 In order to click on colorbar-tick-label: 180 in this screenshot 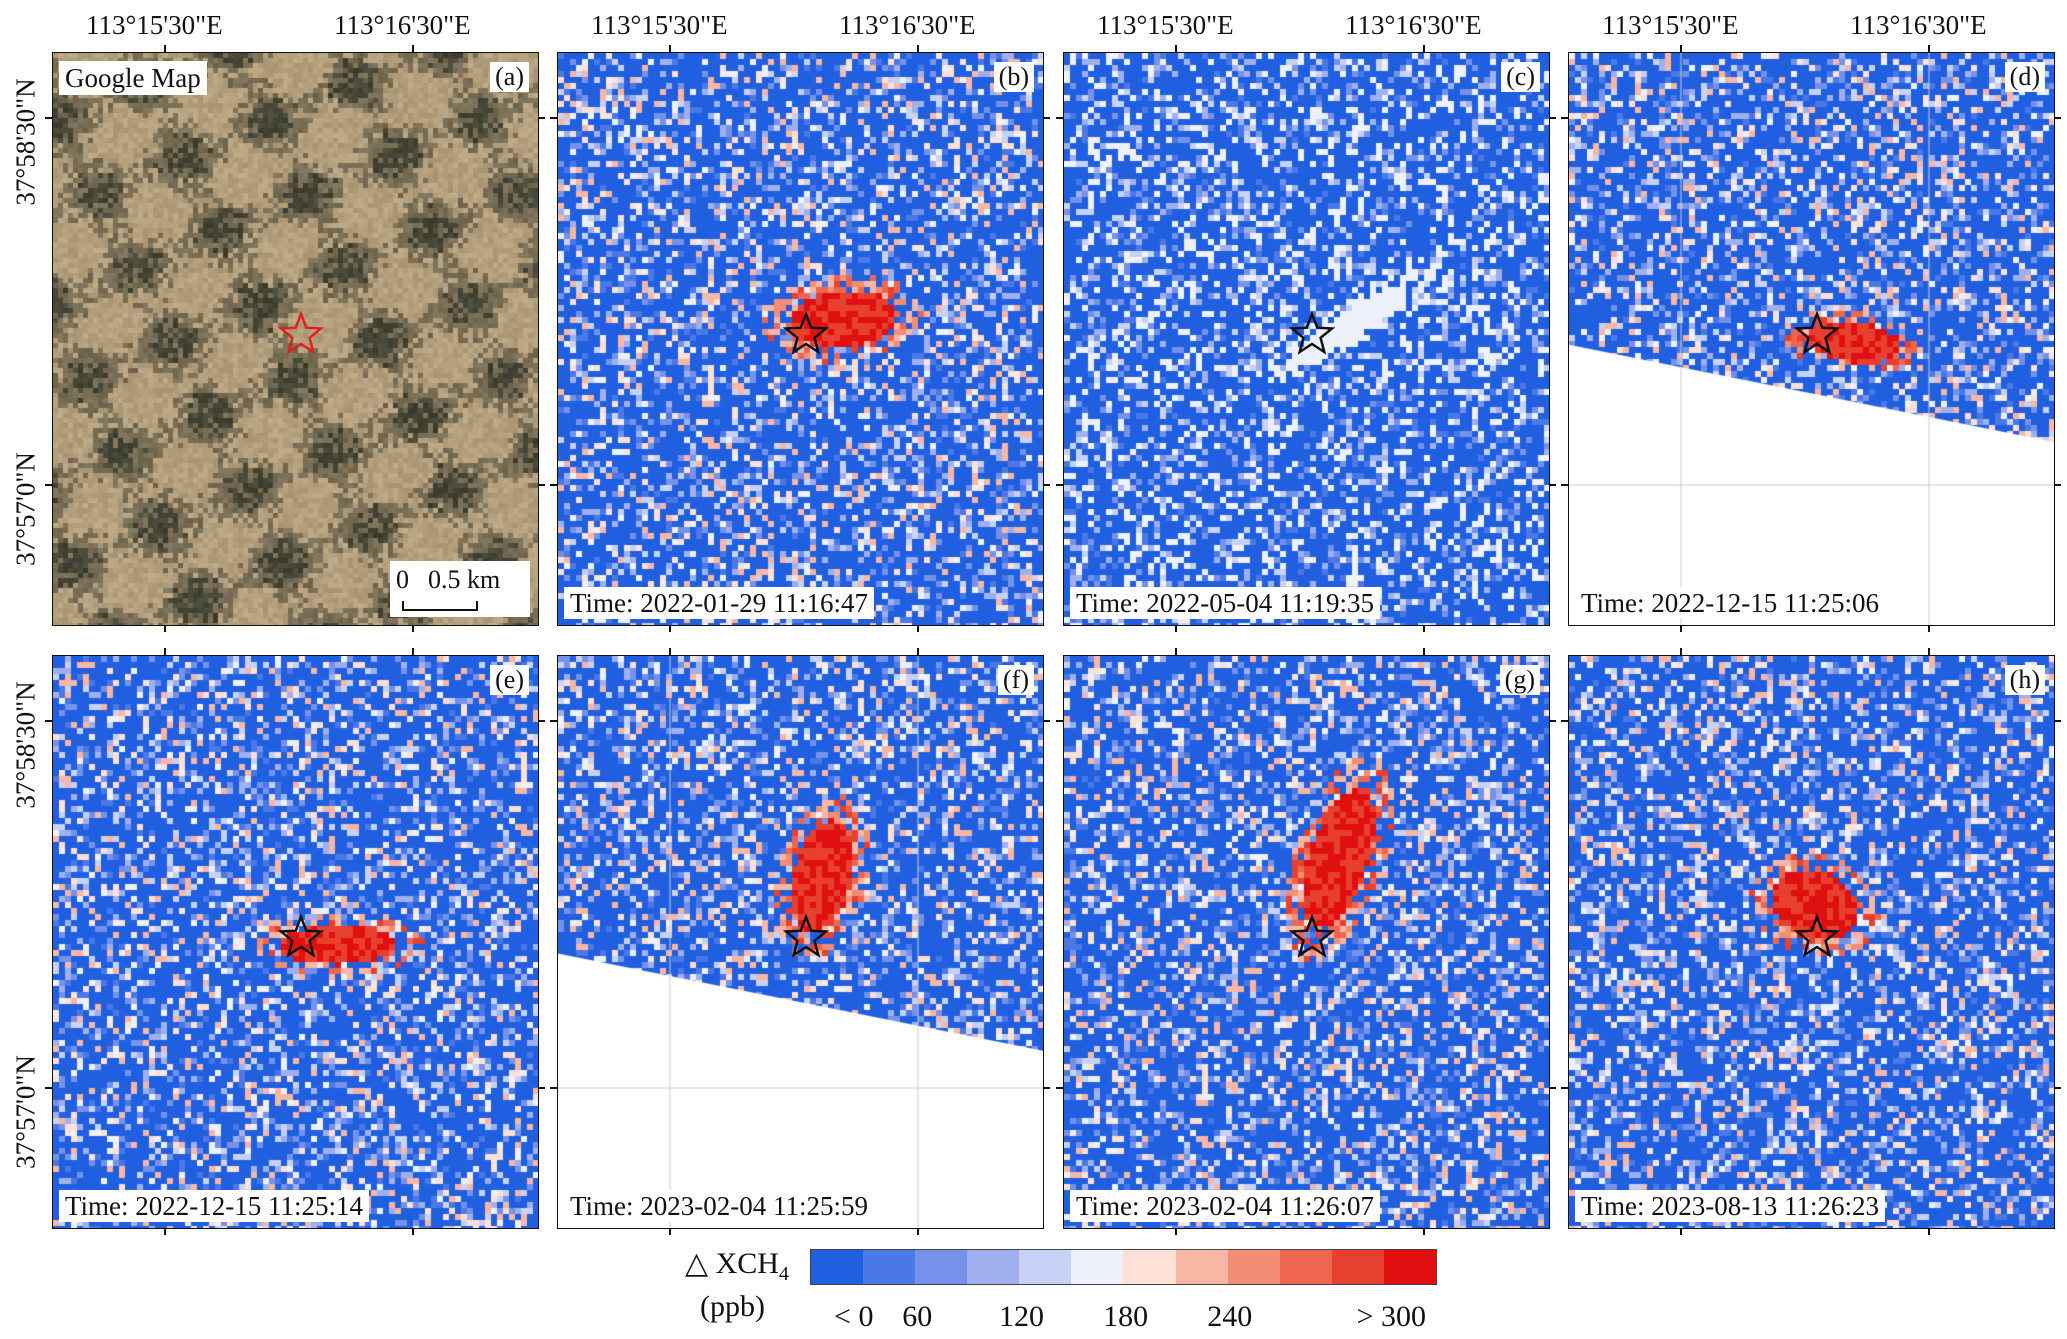, I will do `click(1126, 1316)`.